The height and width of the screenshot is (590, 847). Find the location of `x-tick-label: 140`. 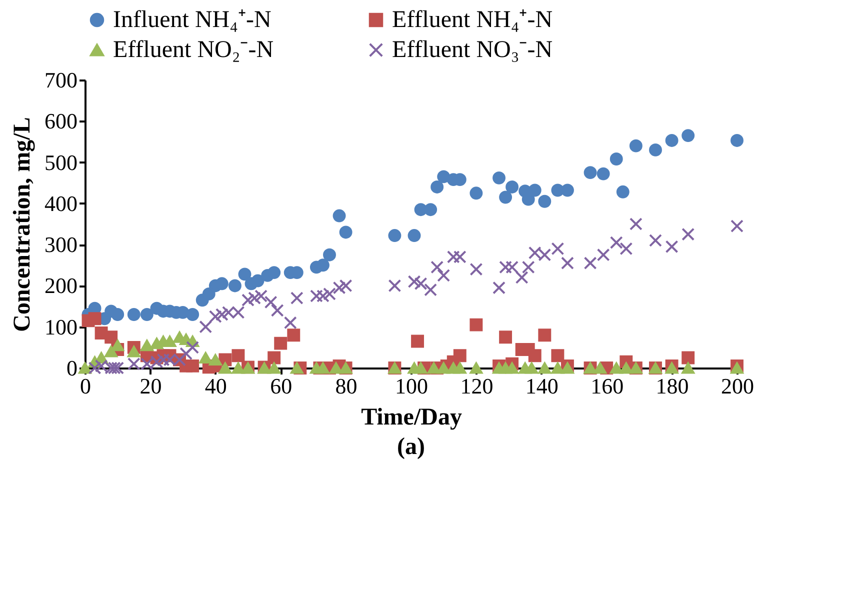

x-tick-label: 140 is located at coordinates (541, 386).